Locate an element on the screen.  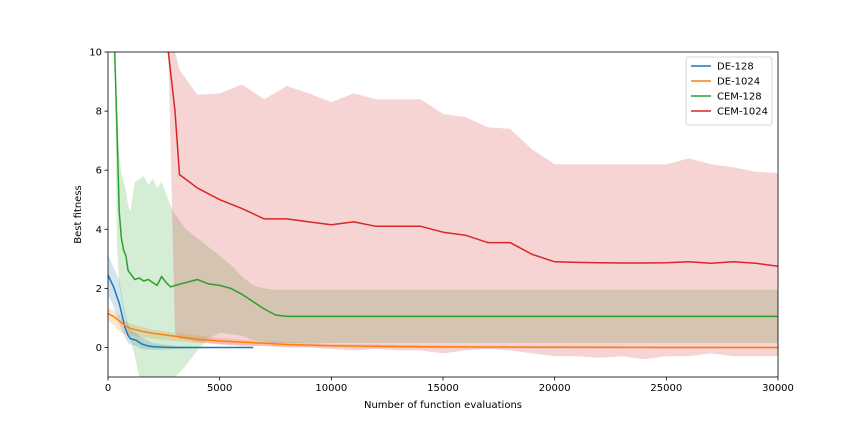
x-tick-label: 25000 is located at coordinates (666, 388).